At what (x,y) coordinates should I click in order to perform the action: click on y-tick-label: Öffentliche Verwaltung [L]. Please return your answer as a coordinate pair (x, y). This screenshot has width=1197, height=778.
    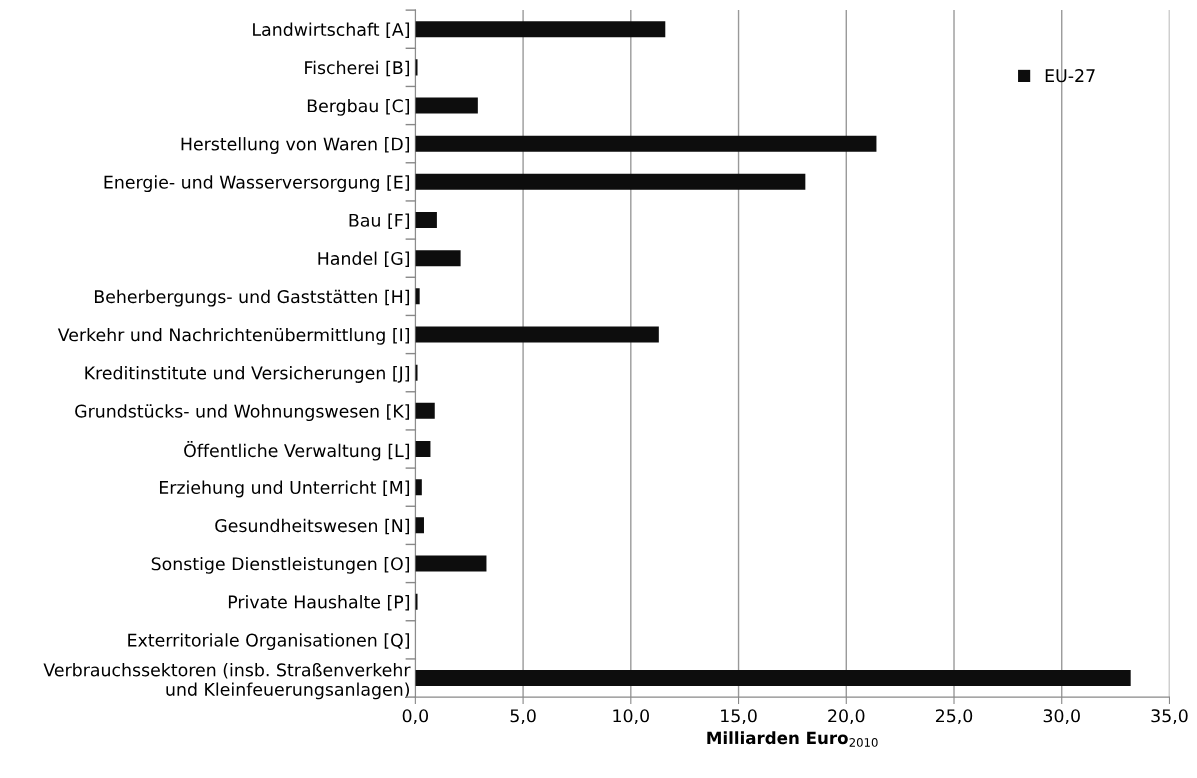
    Looking at the image, I should click on (297, 451).